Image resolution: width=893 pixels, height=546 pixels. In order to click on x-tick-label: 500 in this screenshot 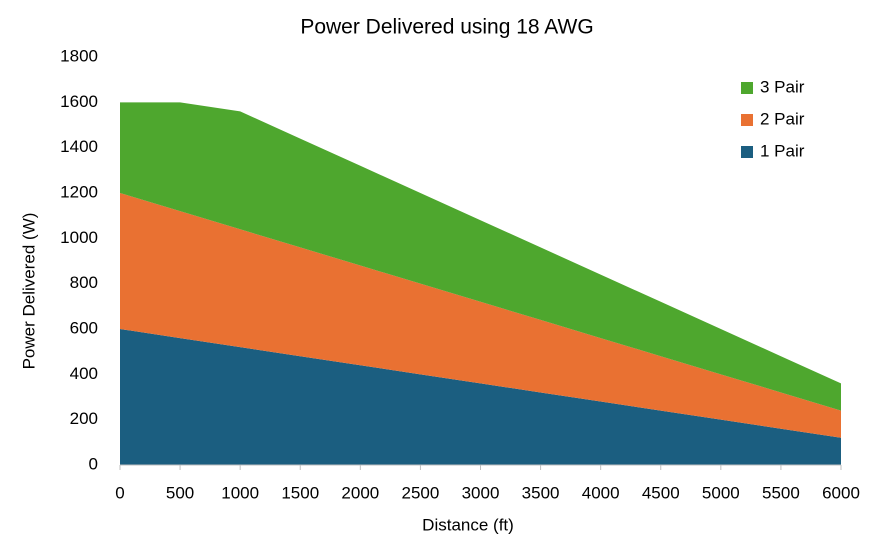, I will do `click(180, 492)`.